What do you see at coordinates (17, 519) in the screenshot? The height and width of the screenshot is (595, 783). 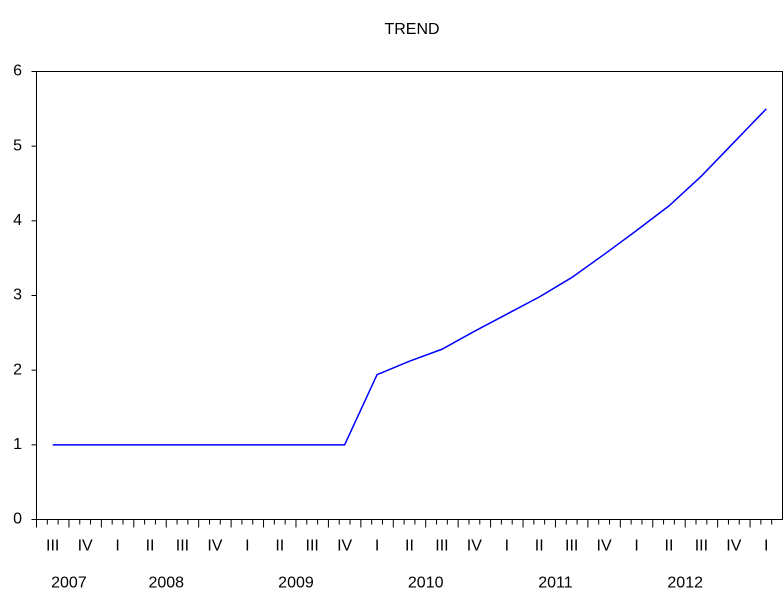 I see `y-tick-label: 0` at bounding box center [17, 519].